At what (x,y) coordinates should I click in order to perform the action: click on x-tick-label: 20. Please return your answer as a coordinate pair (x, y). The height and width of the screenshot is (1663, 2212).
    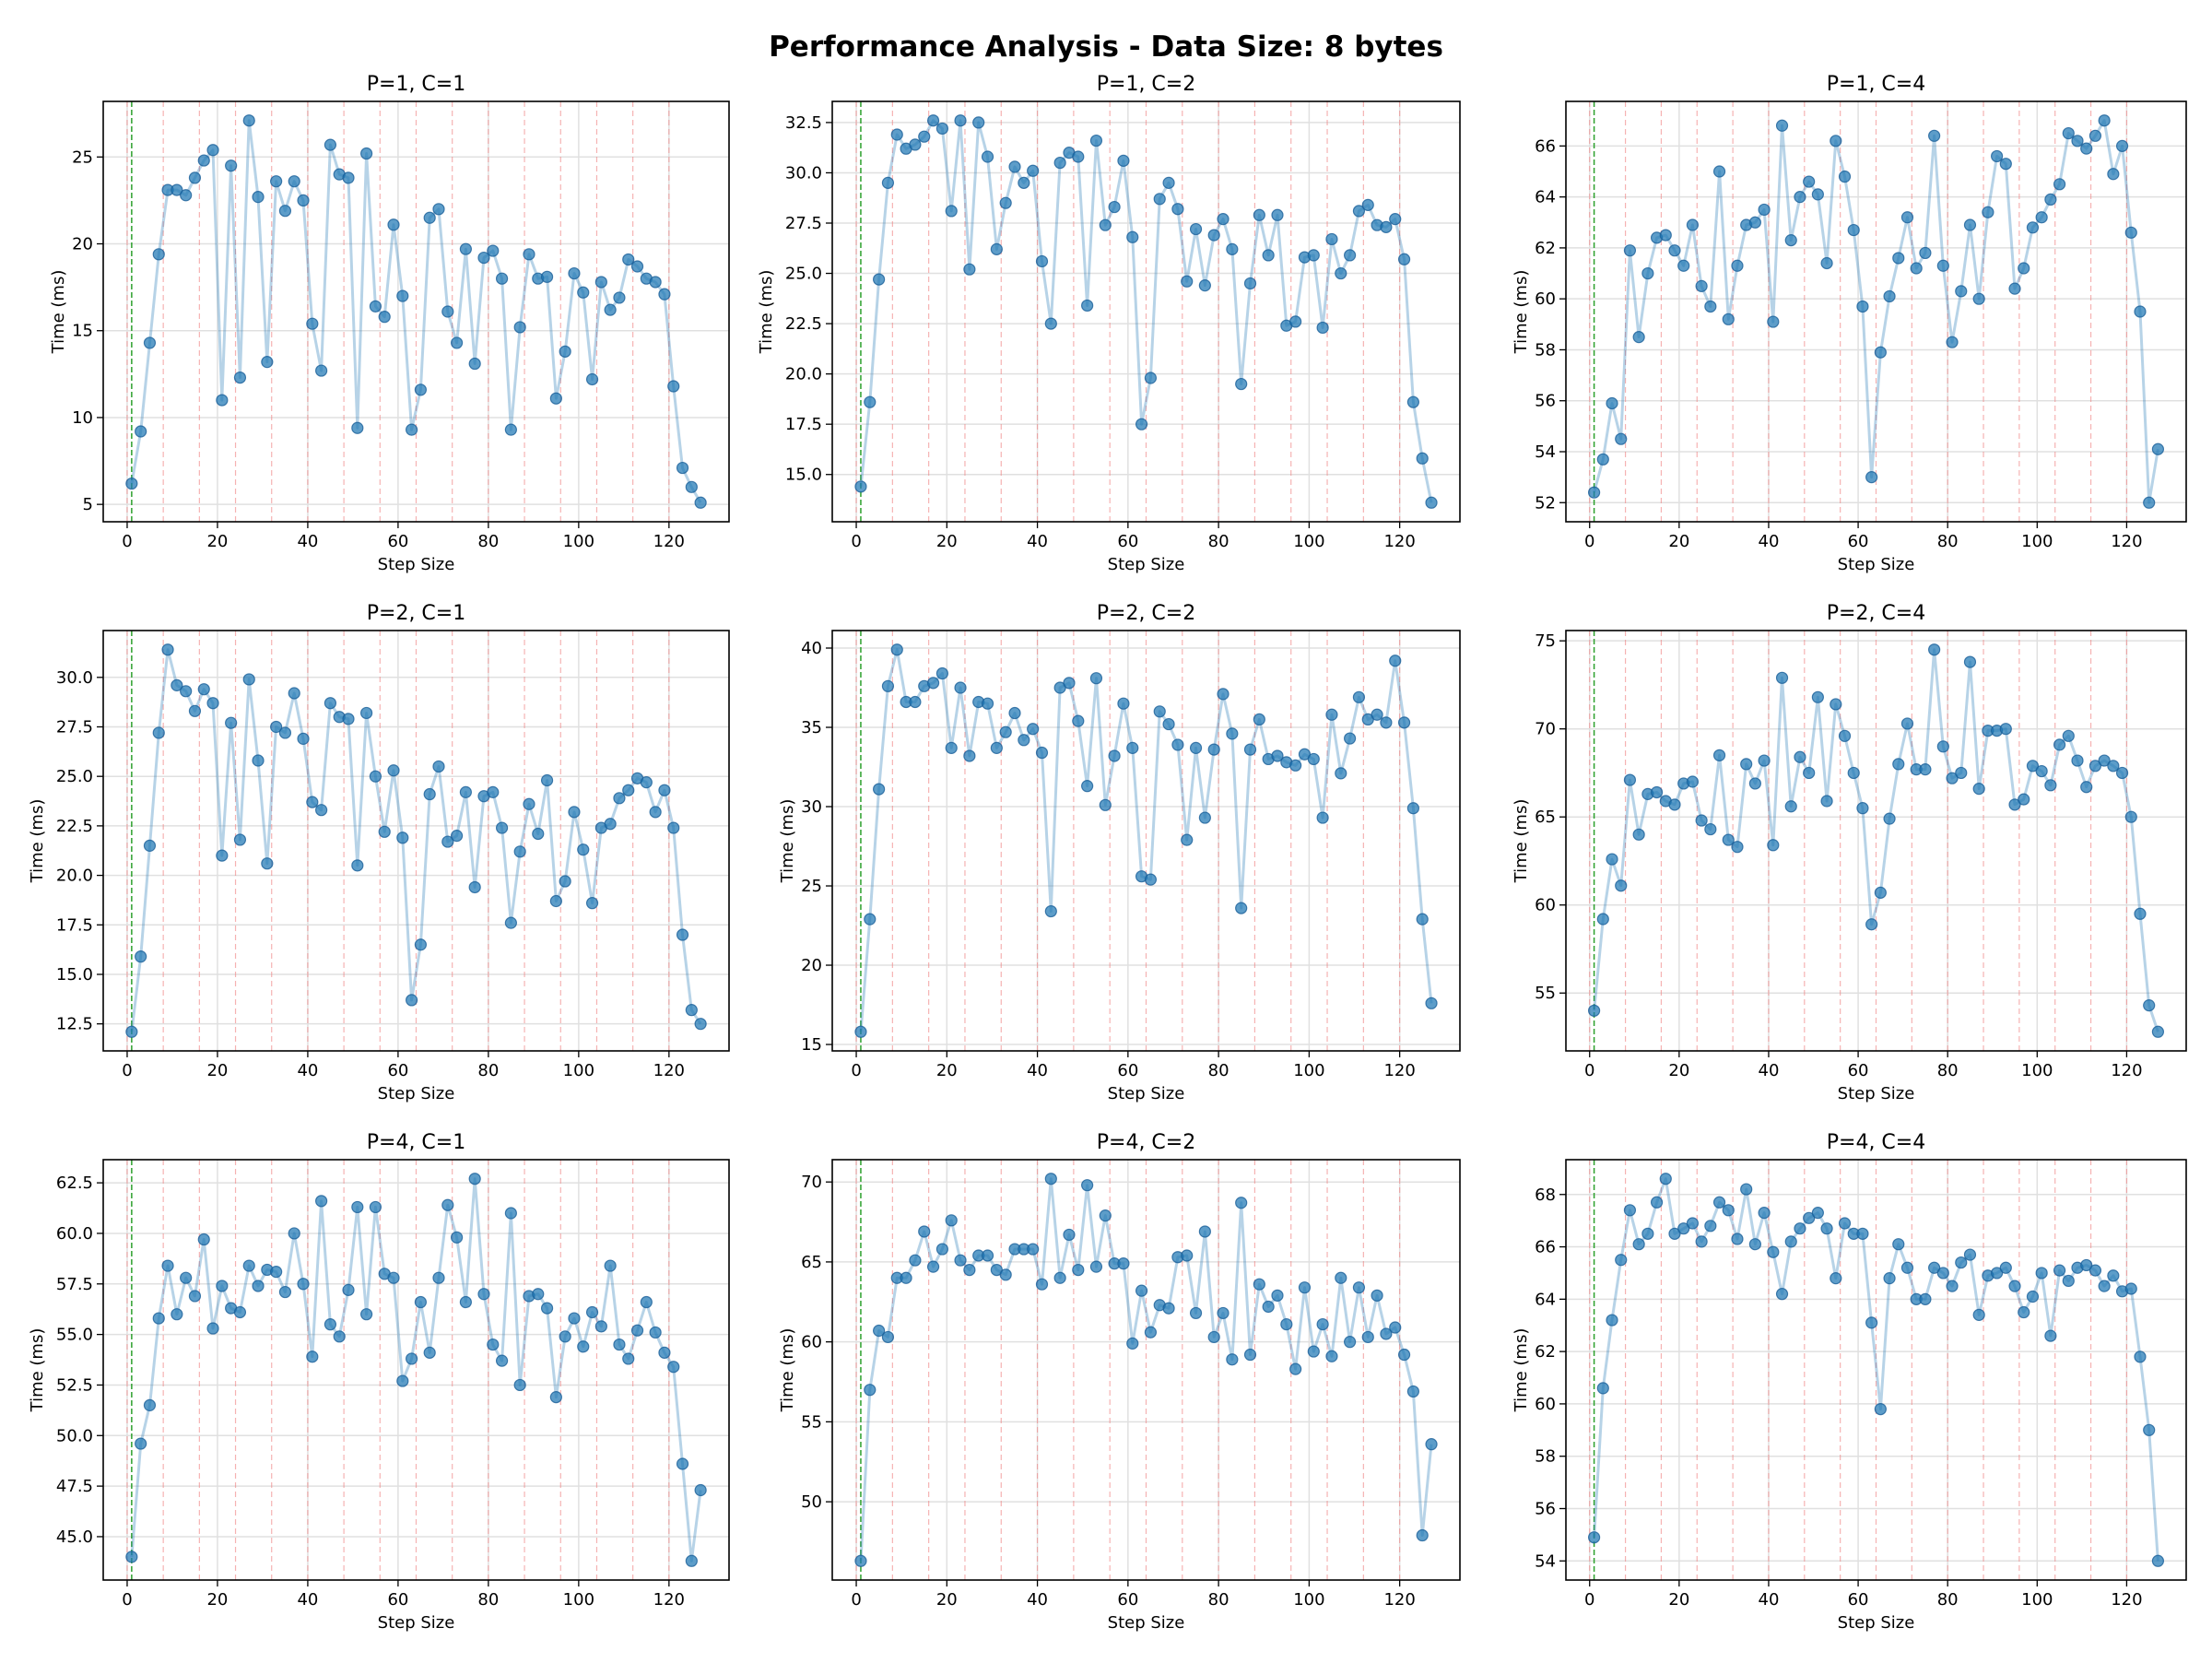
    Looking at the image, I should click on (217, 541).